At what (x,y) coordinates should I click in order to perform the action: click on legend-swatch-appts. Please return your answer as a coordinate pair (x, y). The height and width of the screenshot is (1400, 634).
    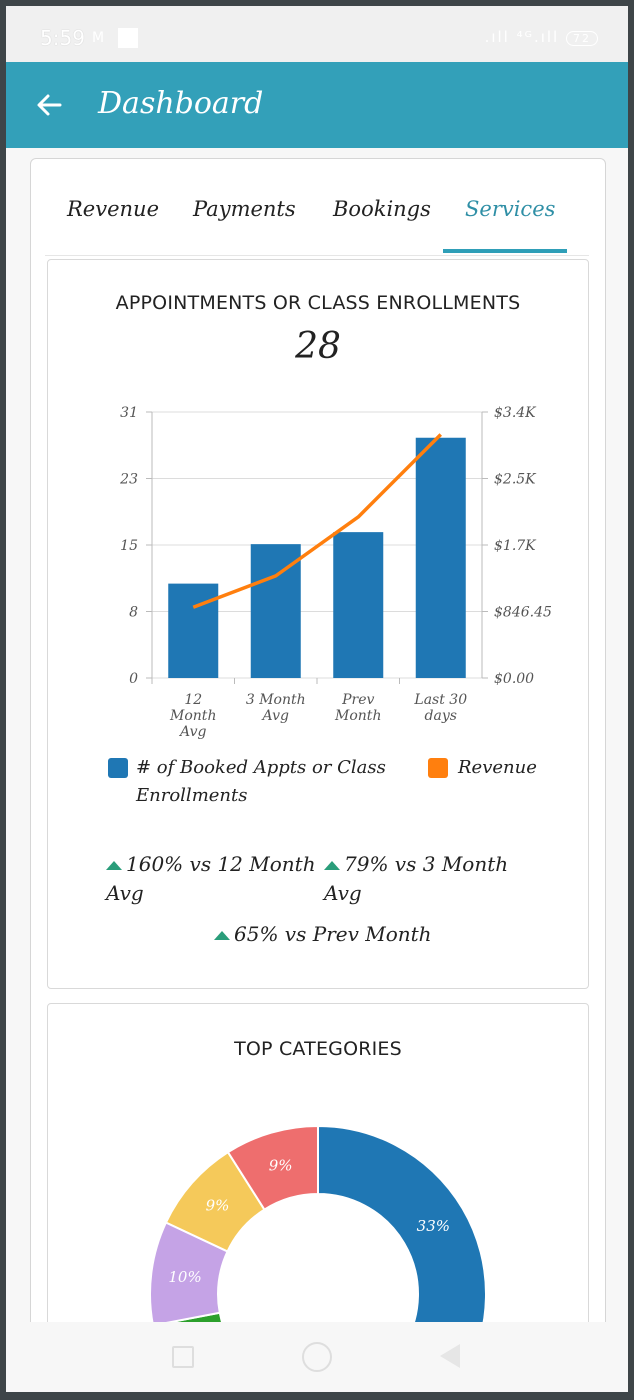
    Looking at the image, I should click on (118, 768).